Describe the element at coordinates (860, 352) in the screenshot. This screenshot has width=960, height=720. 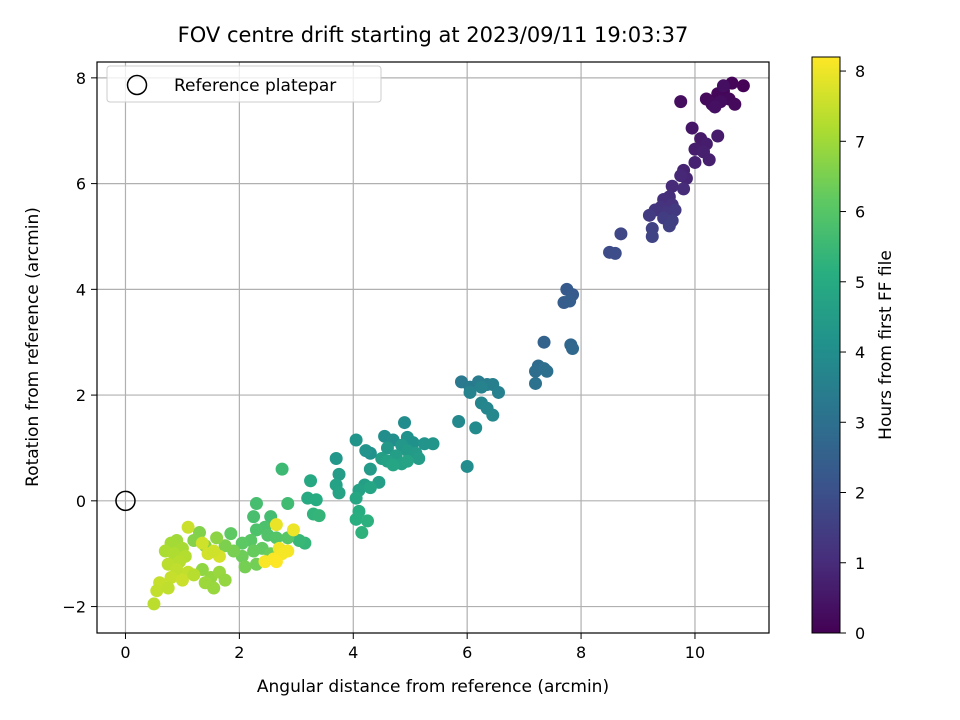
I see `colorbar-tick-label: 4` at that location.